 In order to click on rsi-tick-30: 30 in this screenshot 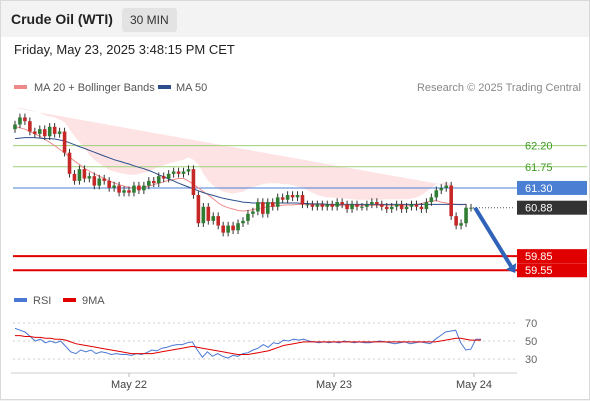, I will do `click(531, 360)`.